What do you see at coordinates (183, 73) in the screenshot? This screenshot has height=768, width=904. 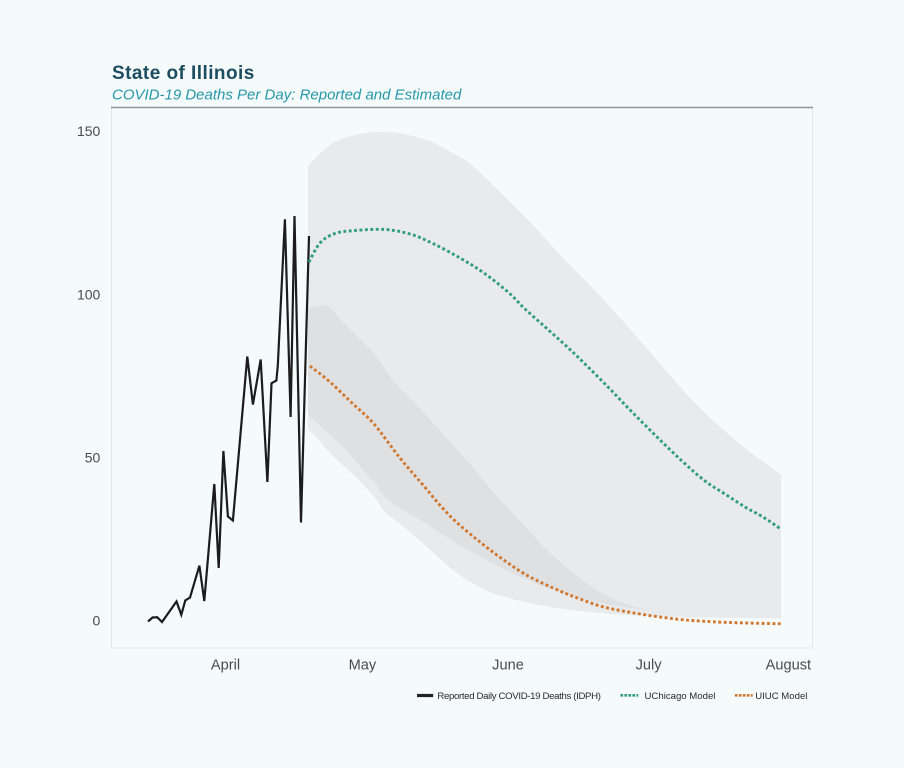 I see `svg-text: State of Illinois` at bounding box center [183, 73].